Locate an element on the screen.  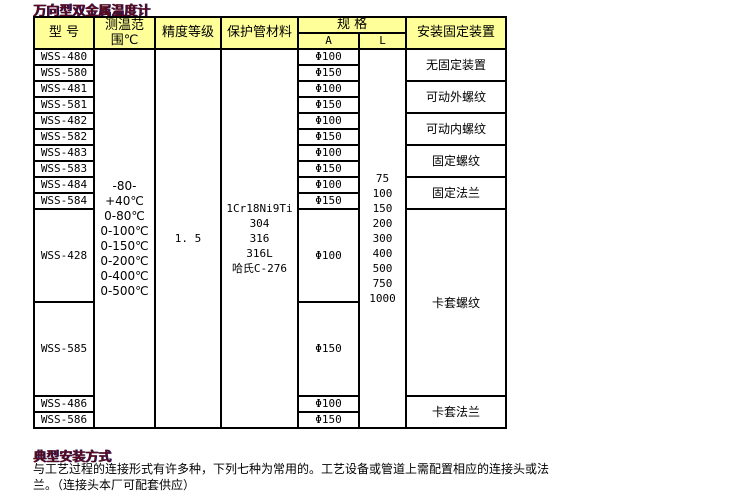
install-cell: 固定法兰 is located at coordinates (456, 193).